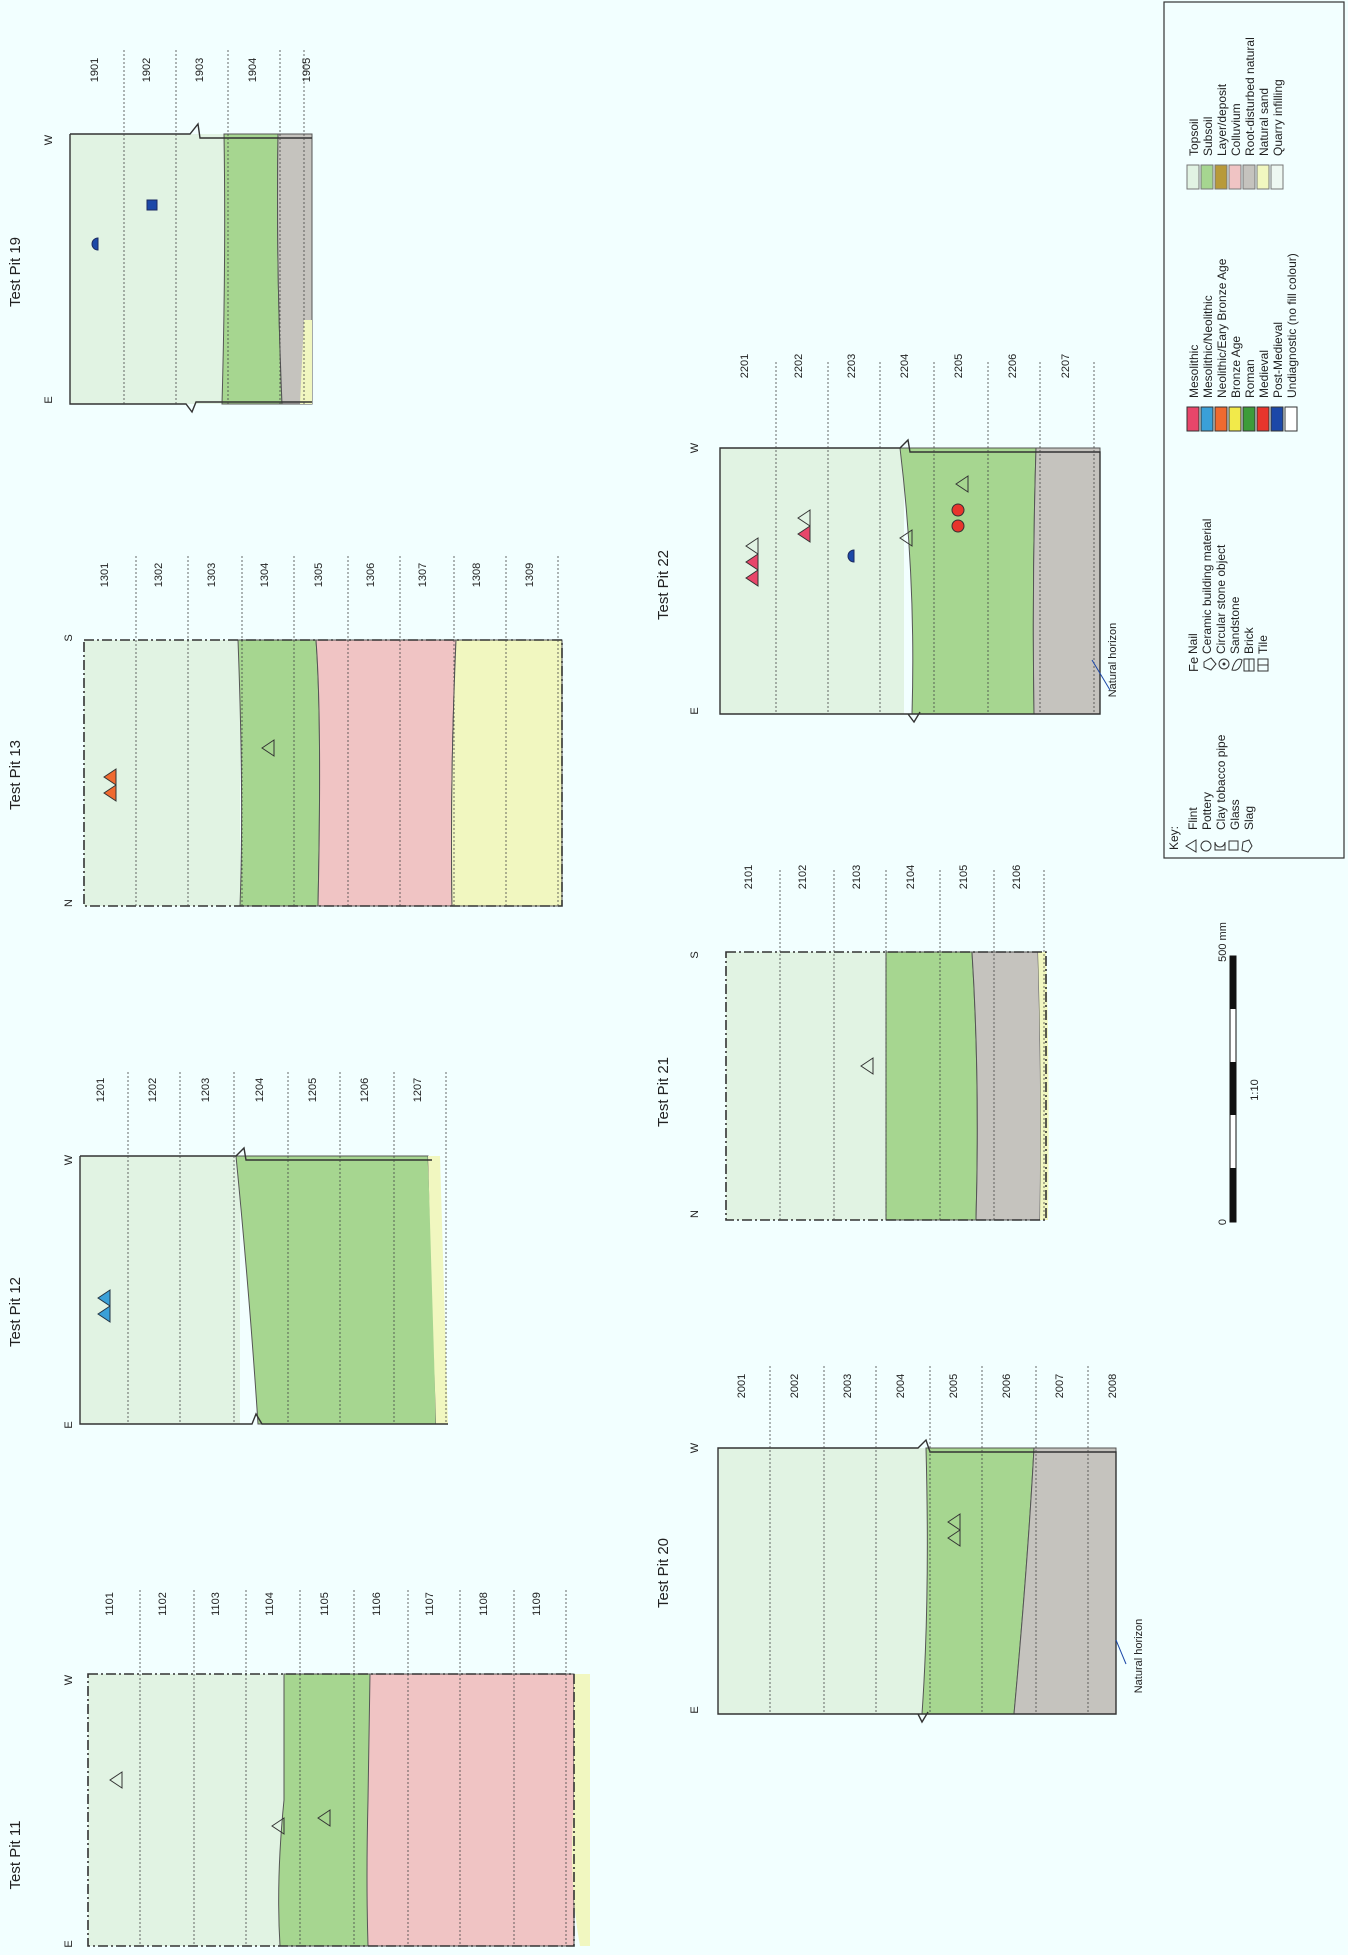 The image size is (1348, 1955). I want to click on context-label: 2004, so click(901, 1386).